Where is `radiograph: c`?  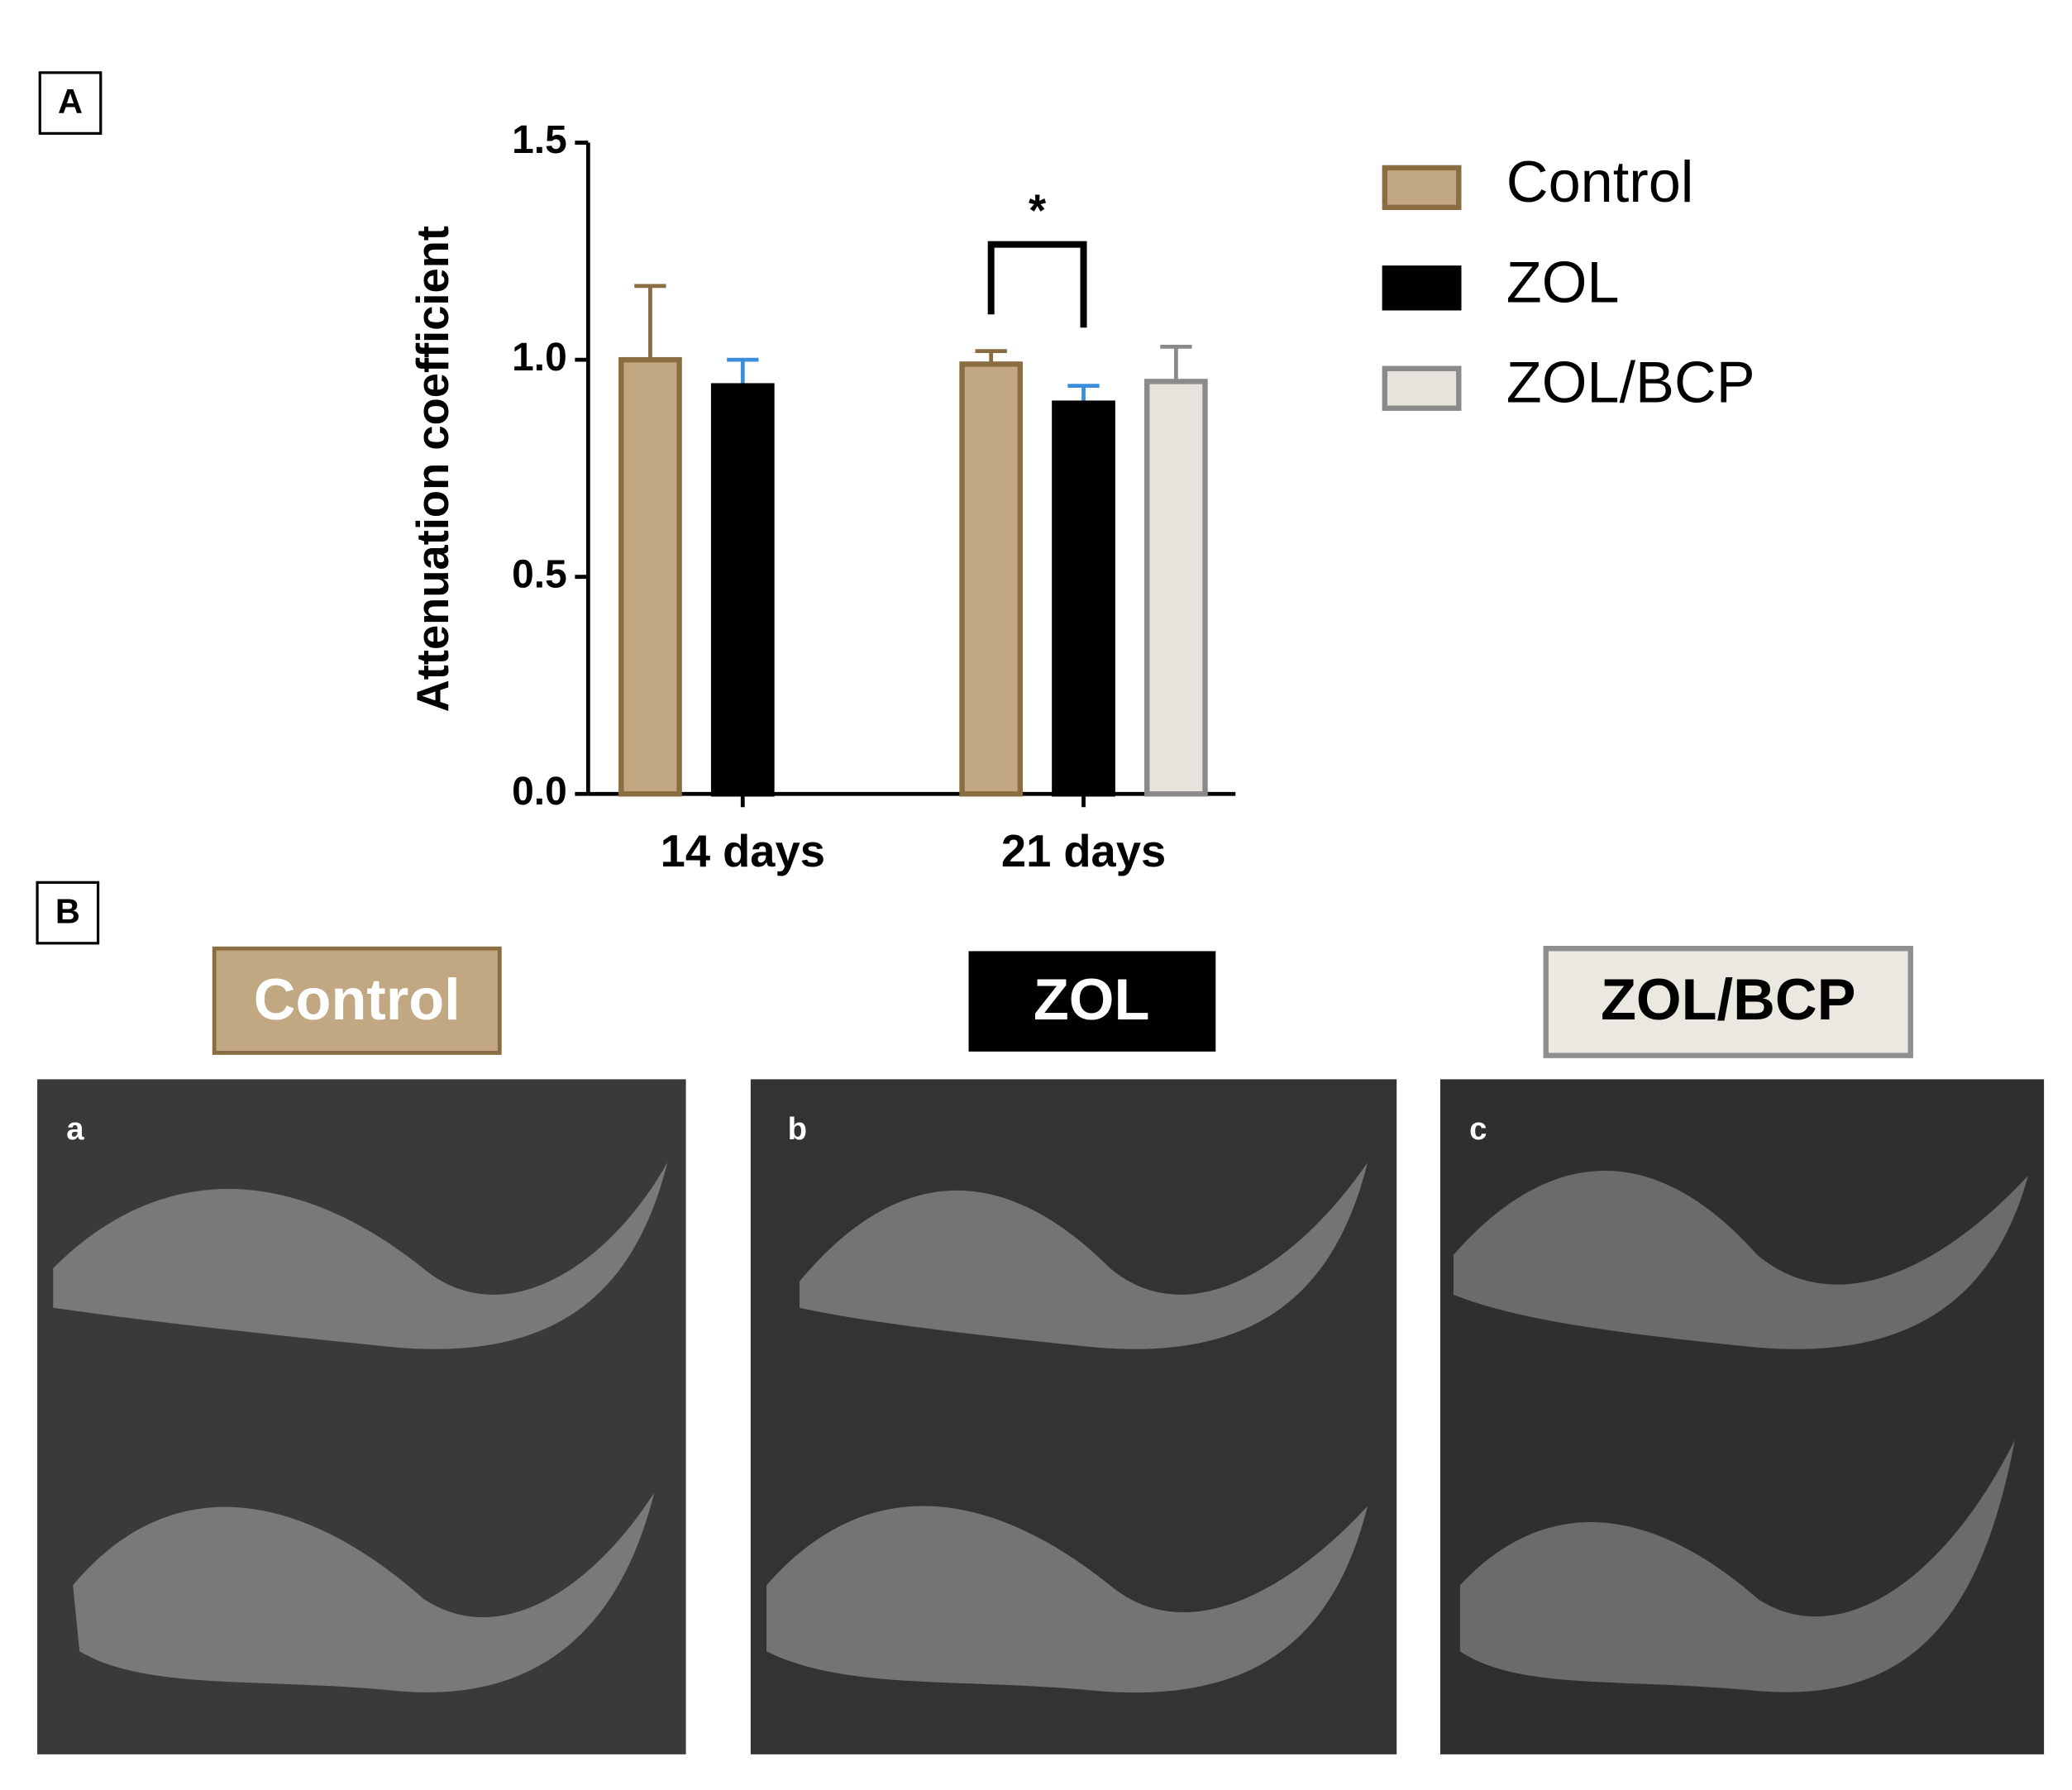 radiograph: c is located at coordinates (1742, 1416).